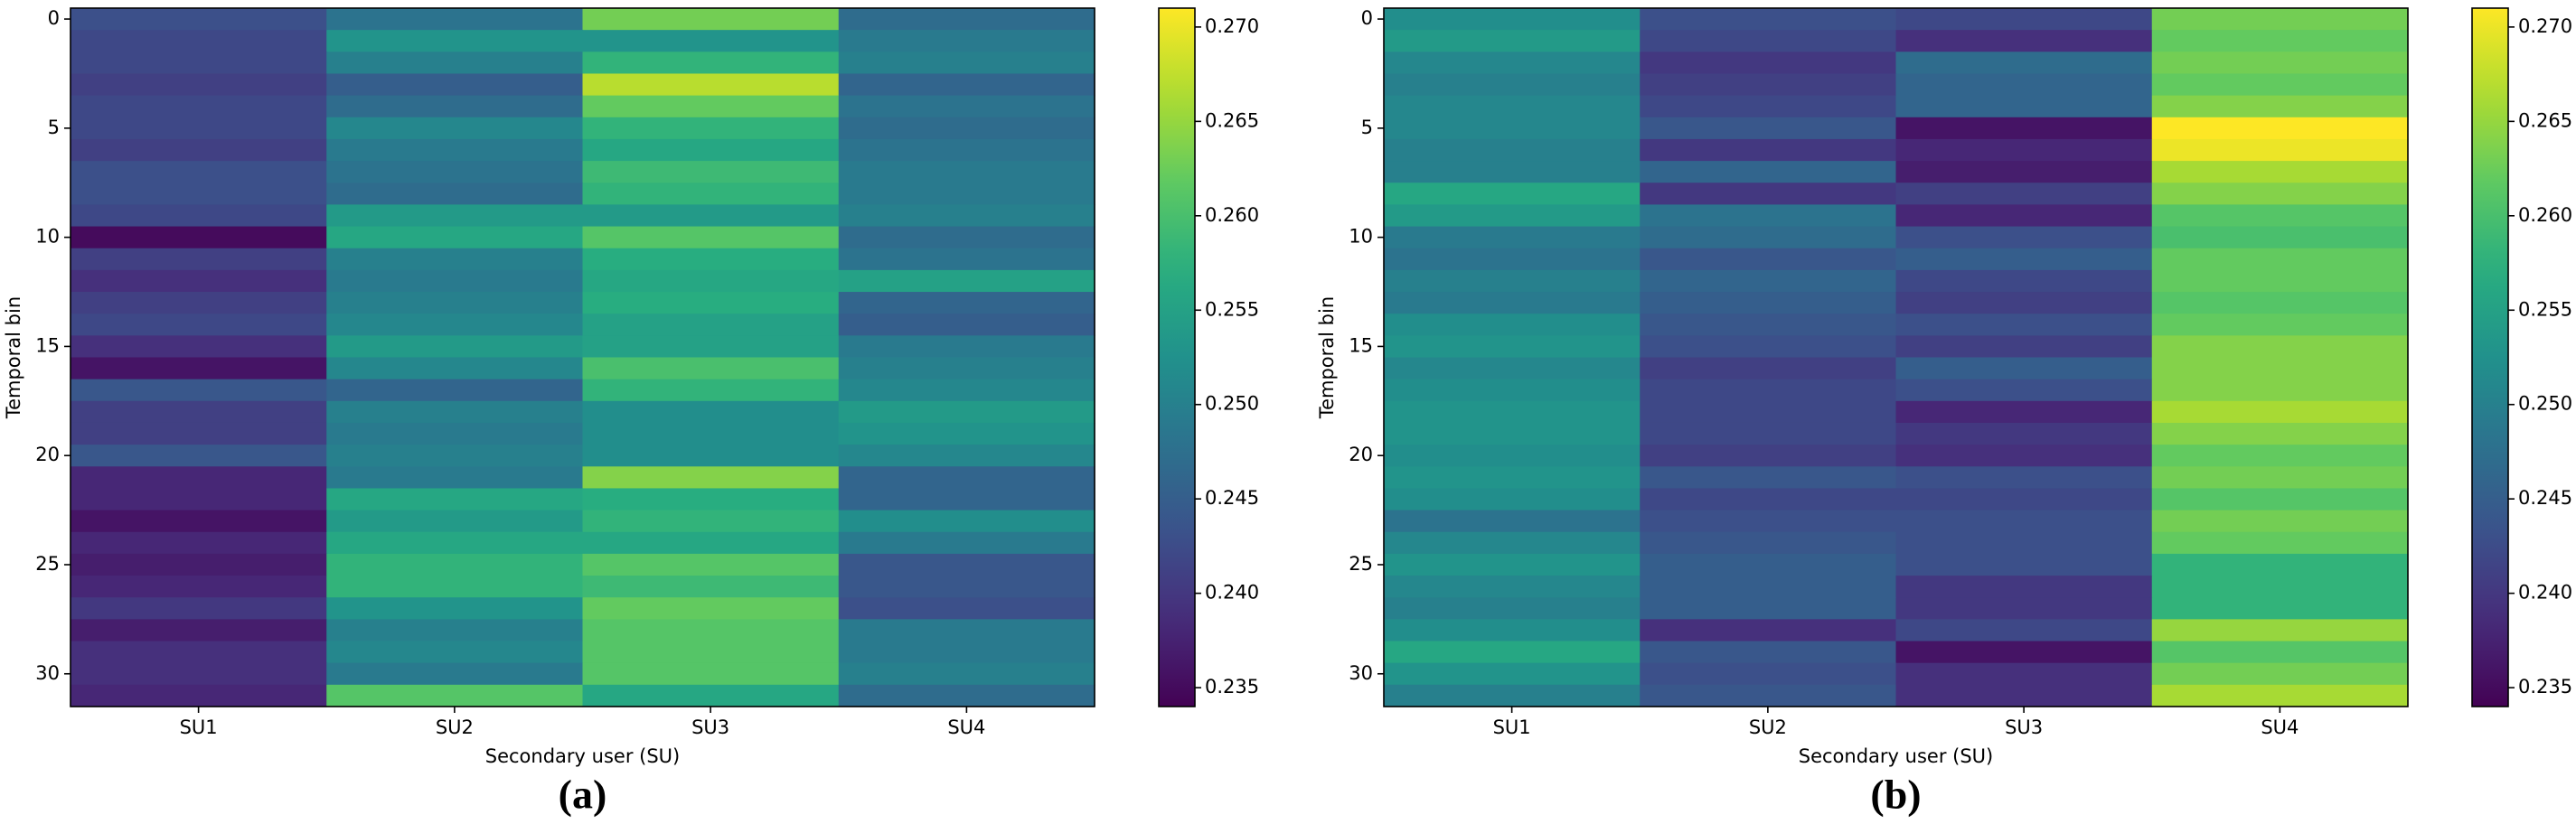 The height and width of the screenshot is (824, 2576). I want to click on y-tick-label: 15, so click(47, 345).